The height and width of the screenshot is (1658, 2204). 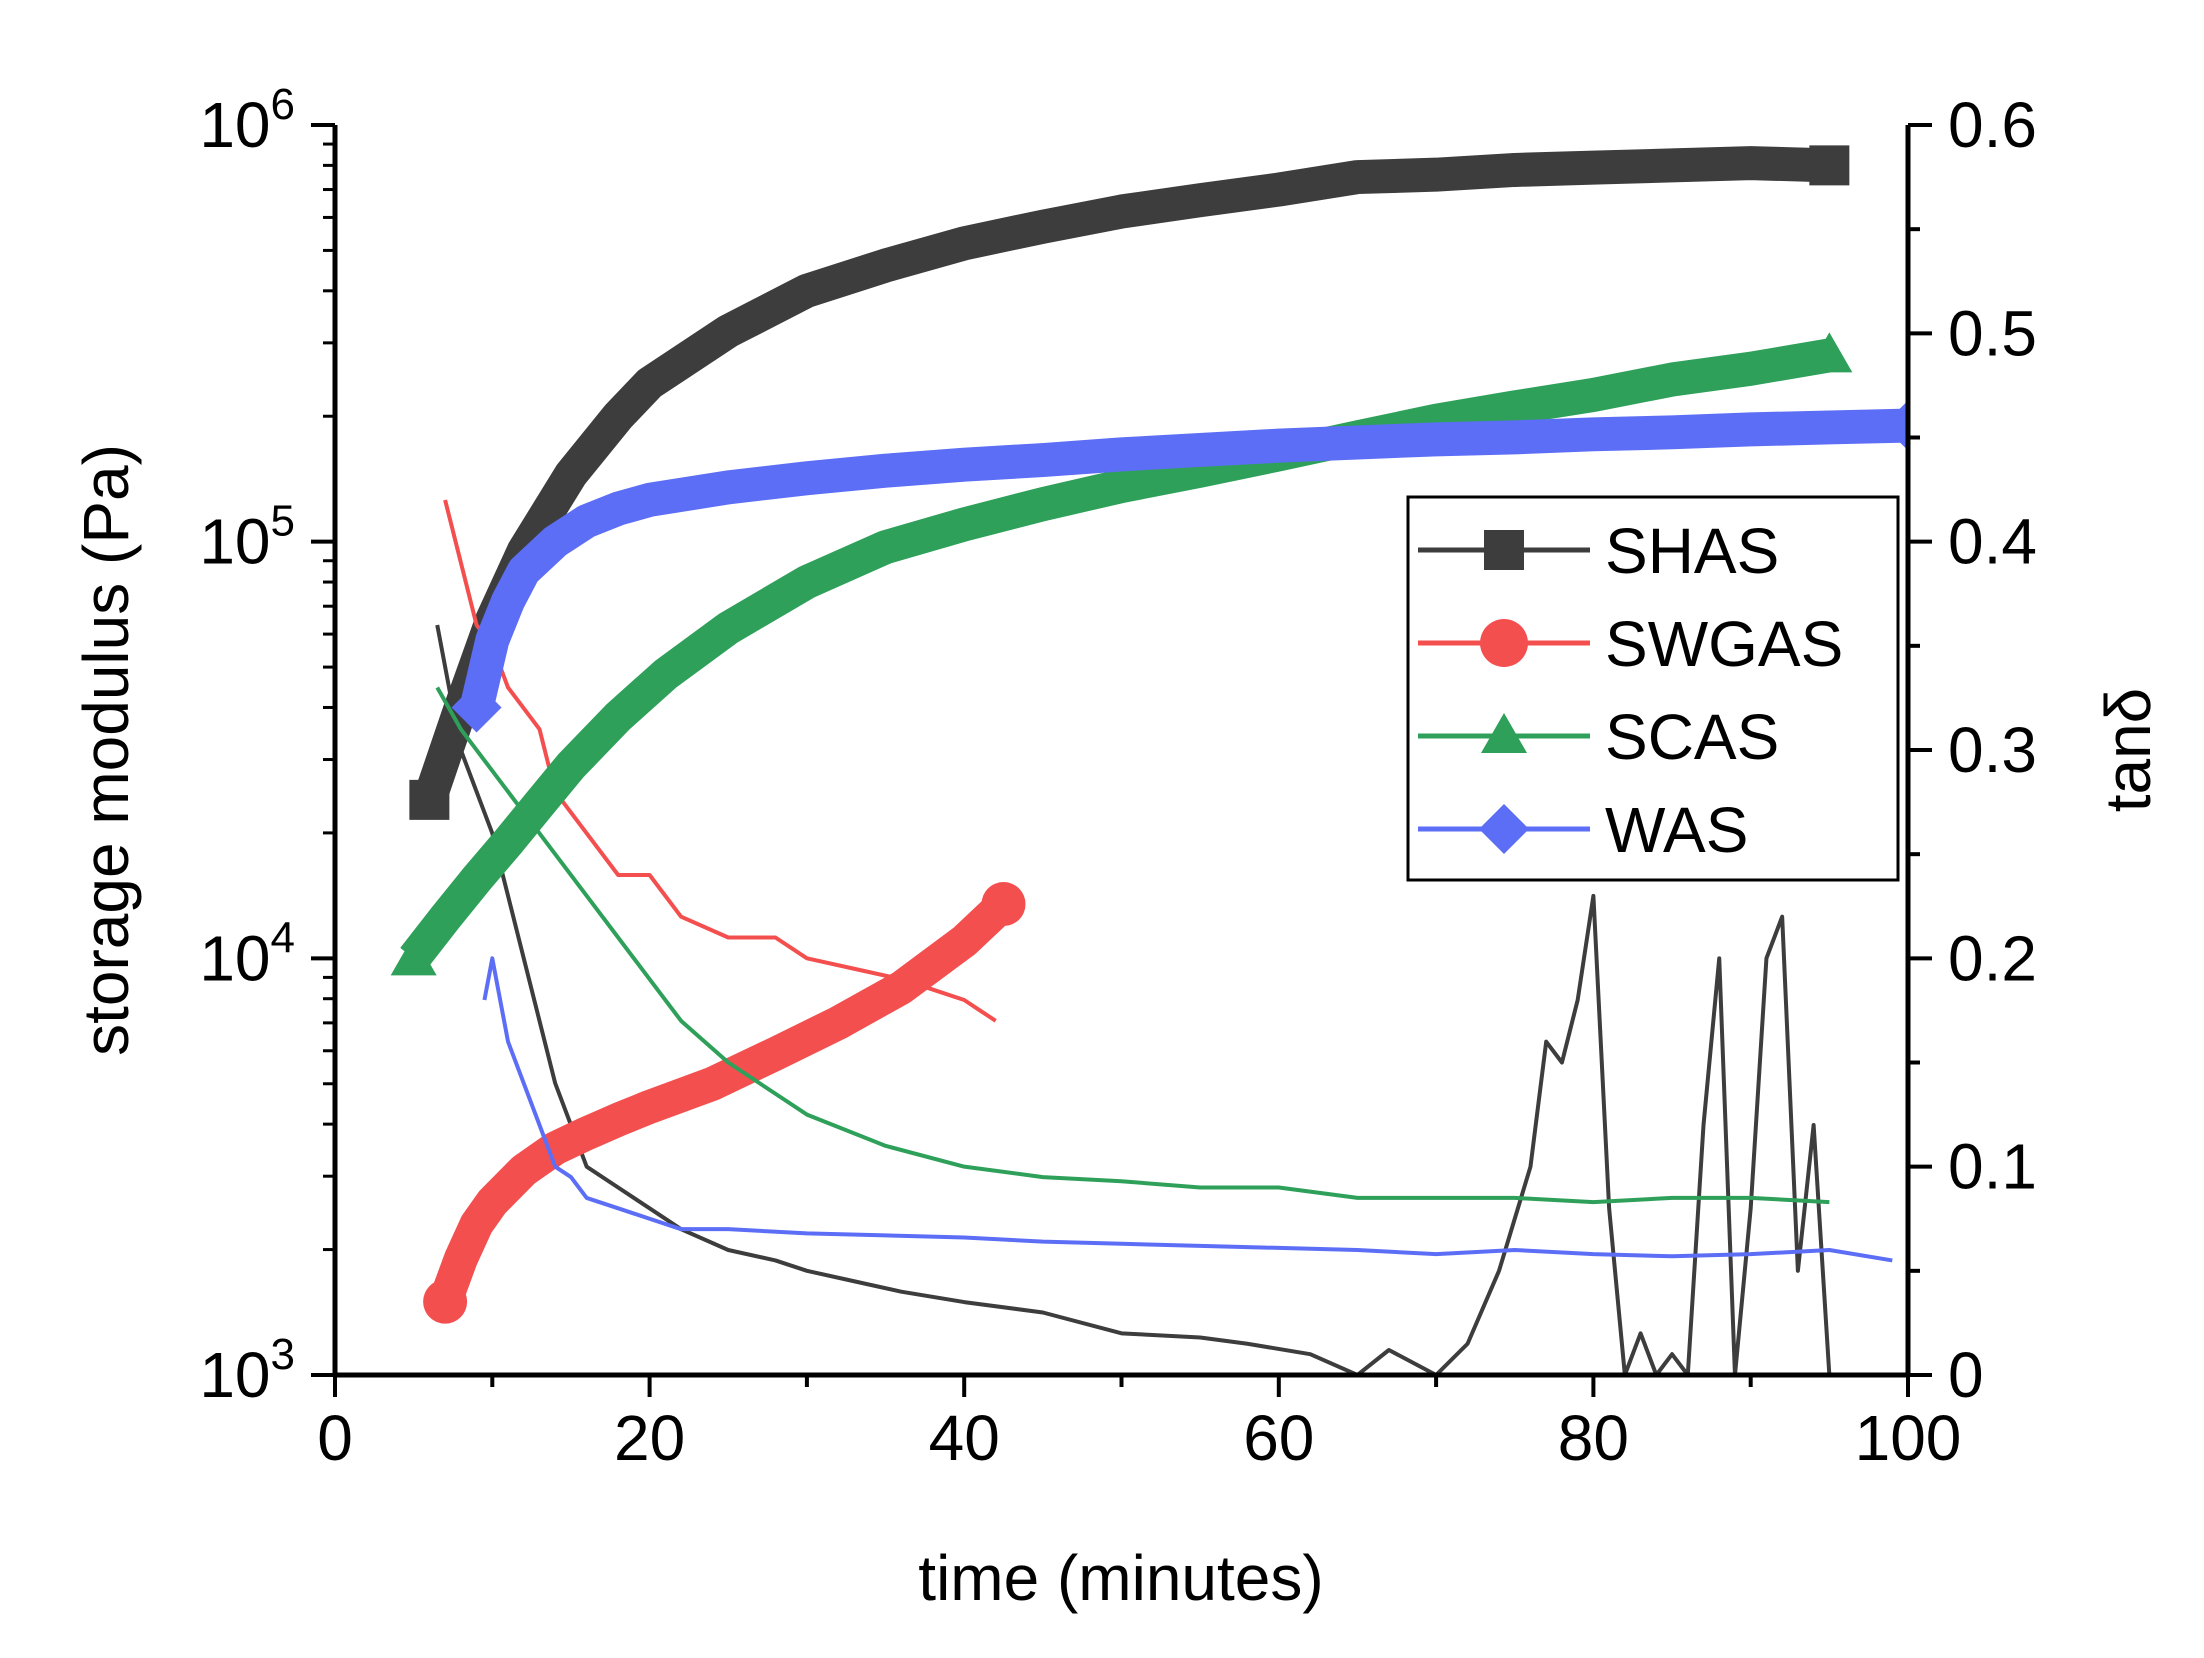 I want to click on y-axis-left-title: storage modulus (Pa), so click(x=106, y=750).